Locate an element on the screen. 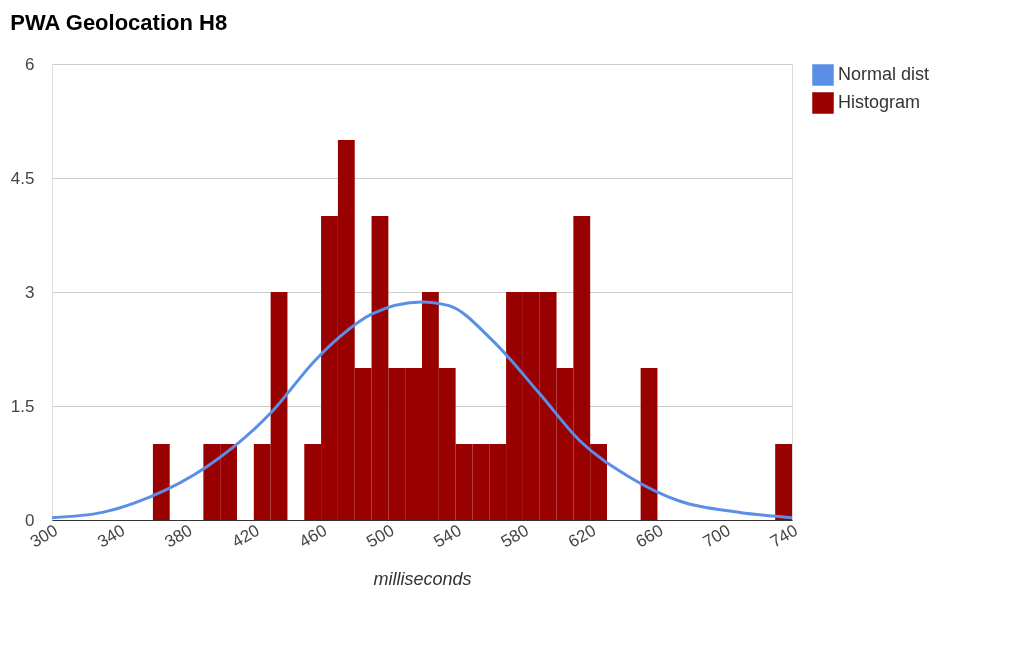 This screenshot has width=1027, height=649. y-tick-label: 1.5 is located at coordinates (22, 406).